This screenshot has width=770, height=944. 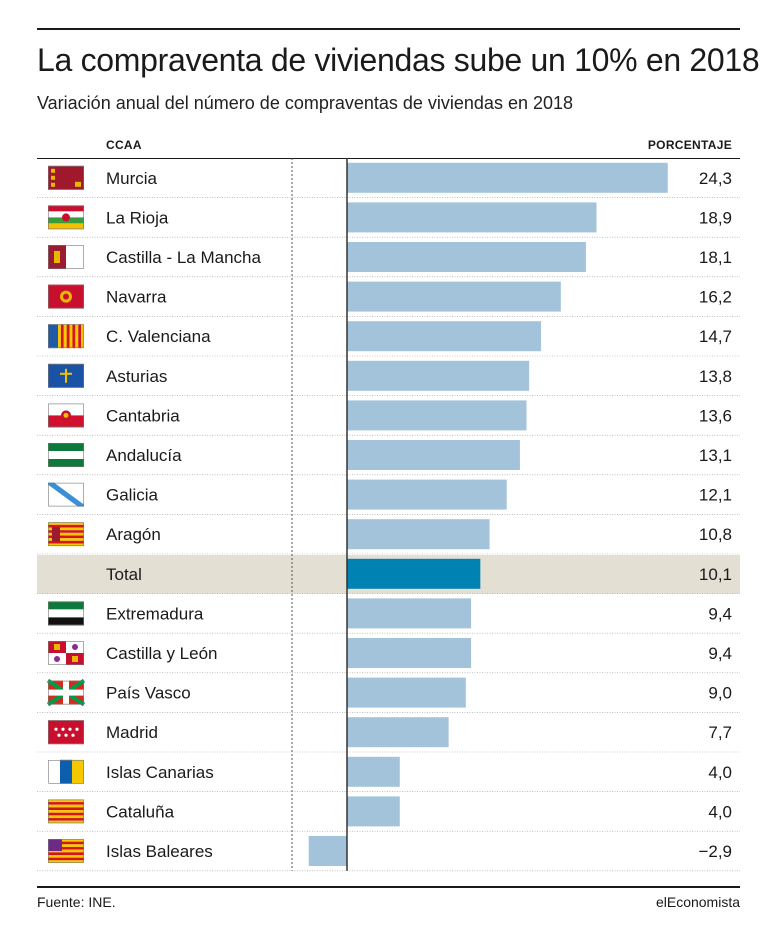 What do you see at coordinates (132, 732) in the screenshot?
I see `row-label-madrid: Madrid` at bounding box center [132, 732].